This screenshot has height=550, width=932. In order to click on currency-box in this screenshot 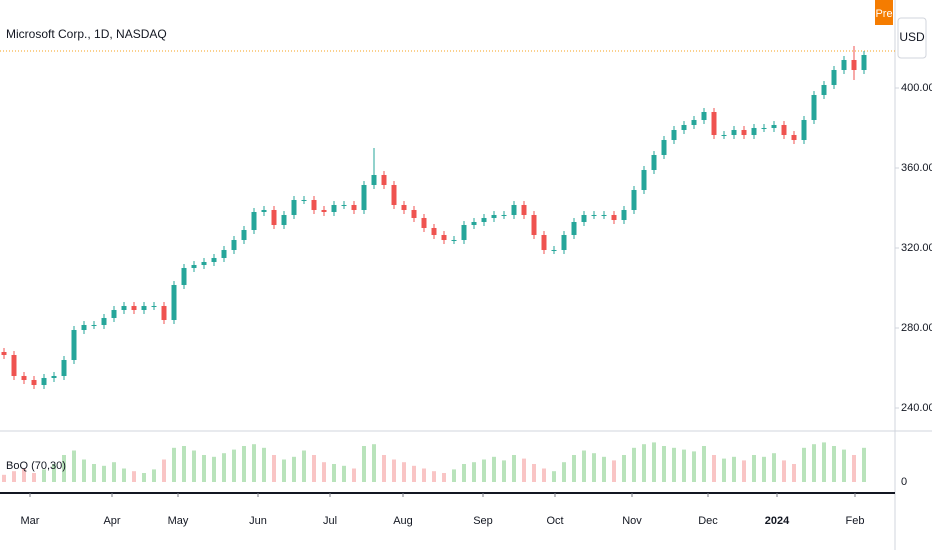, I will do `click(912, 38)`.